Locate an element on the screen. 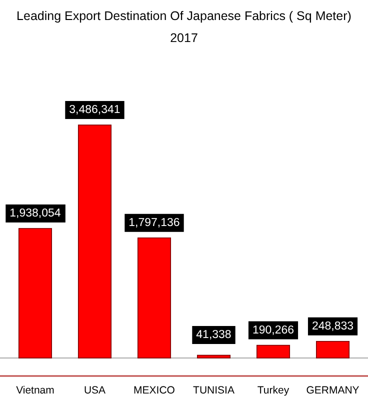 The height and width of the screenshot is (413, 368). data-label: 248,833 is located at coordinates (333, 326).